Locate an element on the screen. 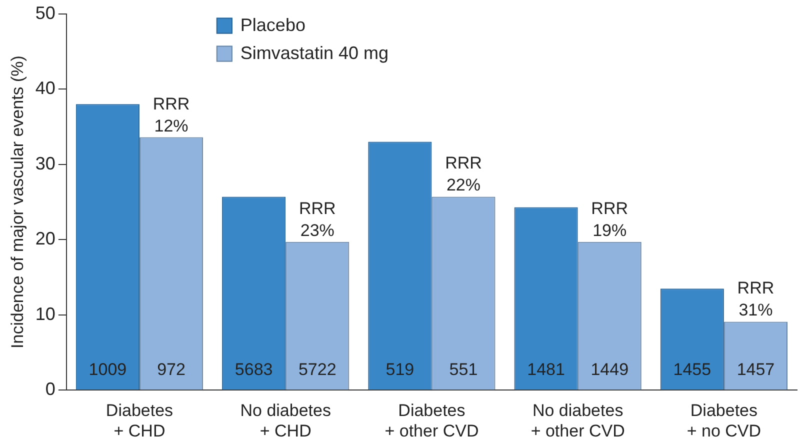 This screenshot has width=805, height=447. y-tick-label: 20 is located at coordinates (45, 238).